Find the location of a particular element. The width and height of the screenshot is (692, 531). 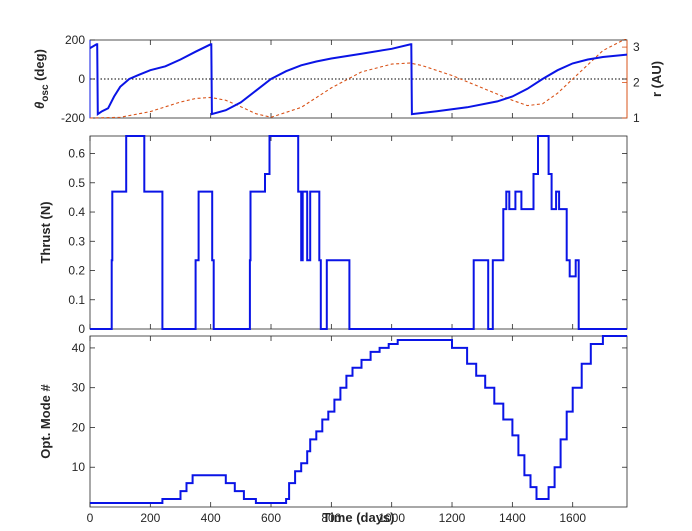

y-tick-label: 200 is located at coordinates (75, 40).